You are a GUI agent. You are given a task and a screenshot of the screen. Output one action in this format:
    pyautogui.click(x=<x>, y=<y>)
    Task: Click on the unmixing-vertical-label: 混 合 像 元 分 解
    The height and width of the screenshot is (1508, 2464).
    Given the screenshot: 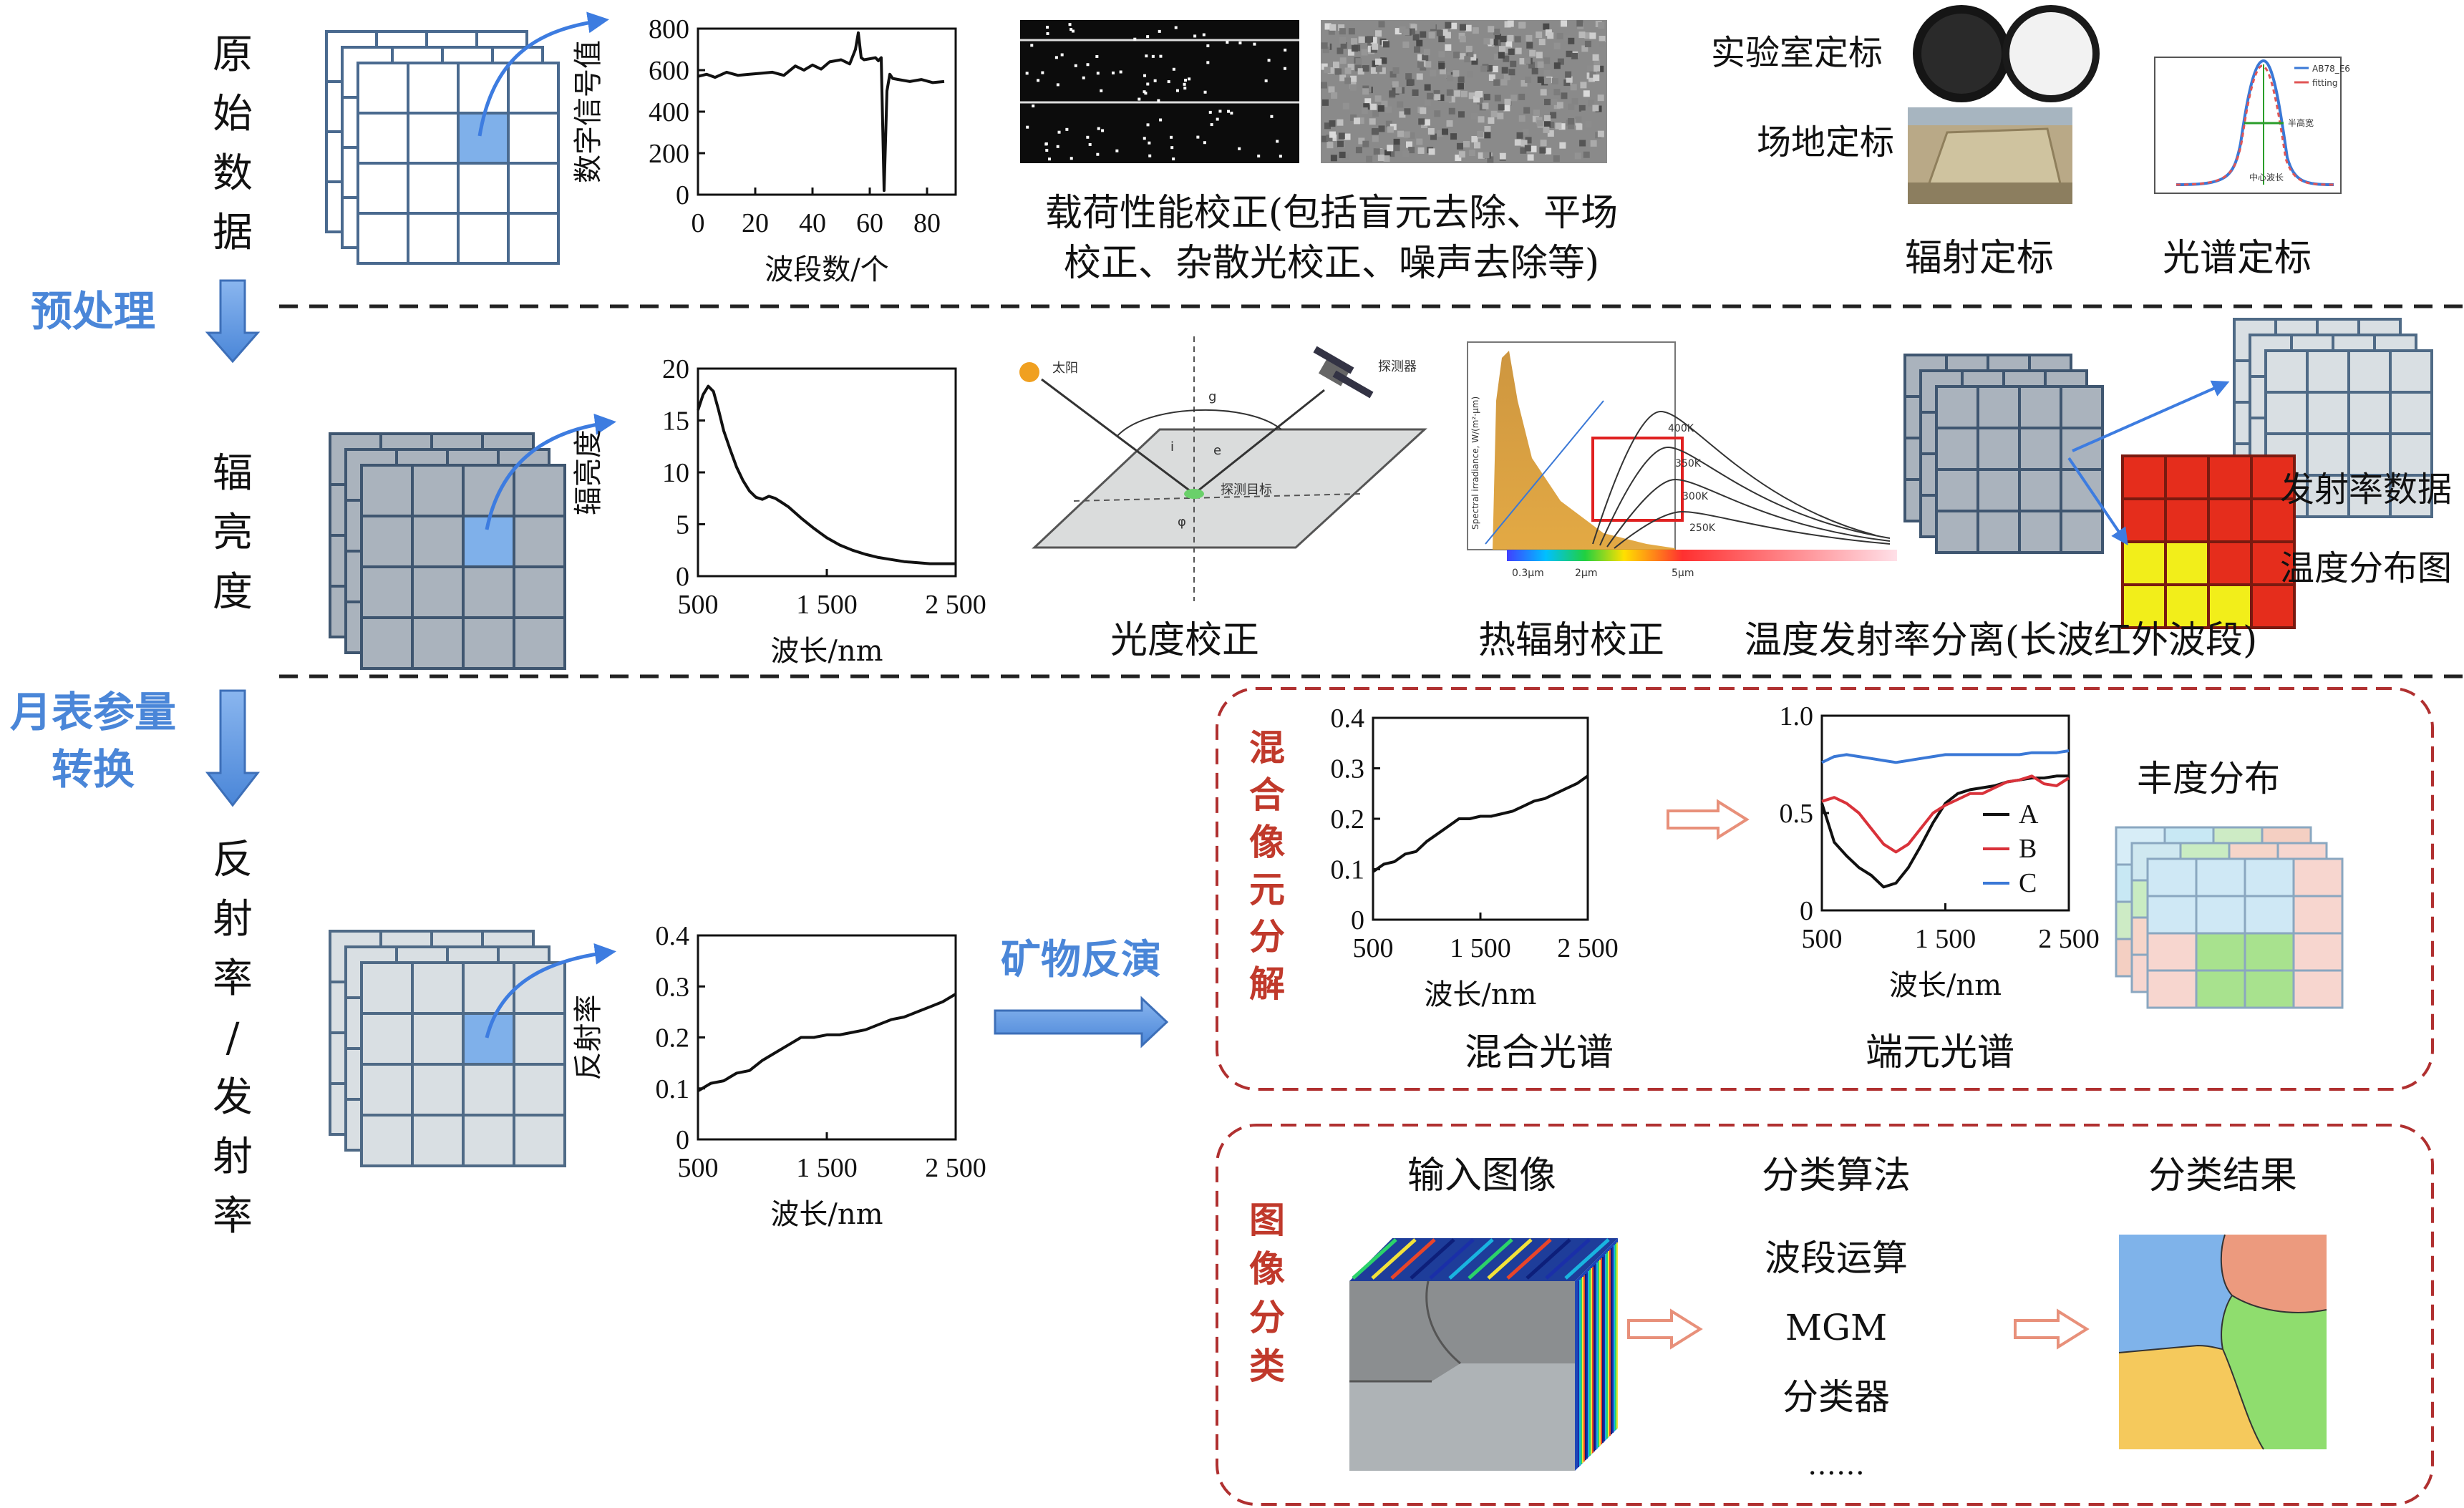 What is the action you would take?
    pyautogui.click(x=1267, y=866)
    